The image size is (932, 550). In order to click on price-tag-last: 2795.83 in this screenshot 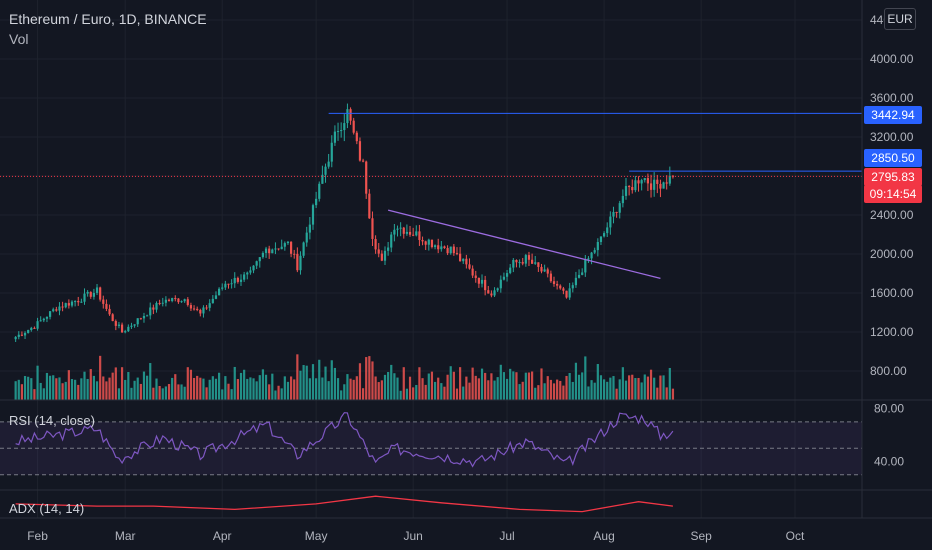, I will do `click(893, 177)`.